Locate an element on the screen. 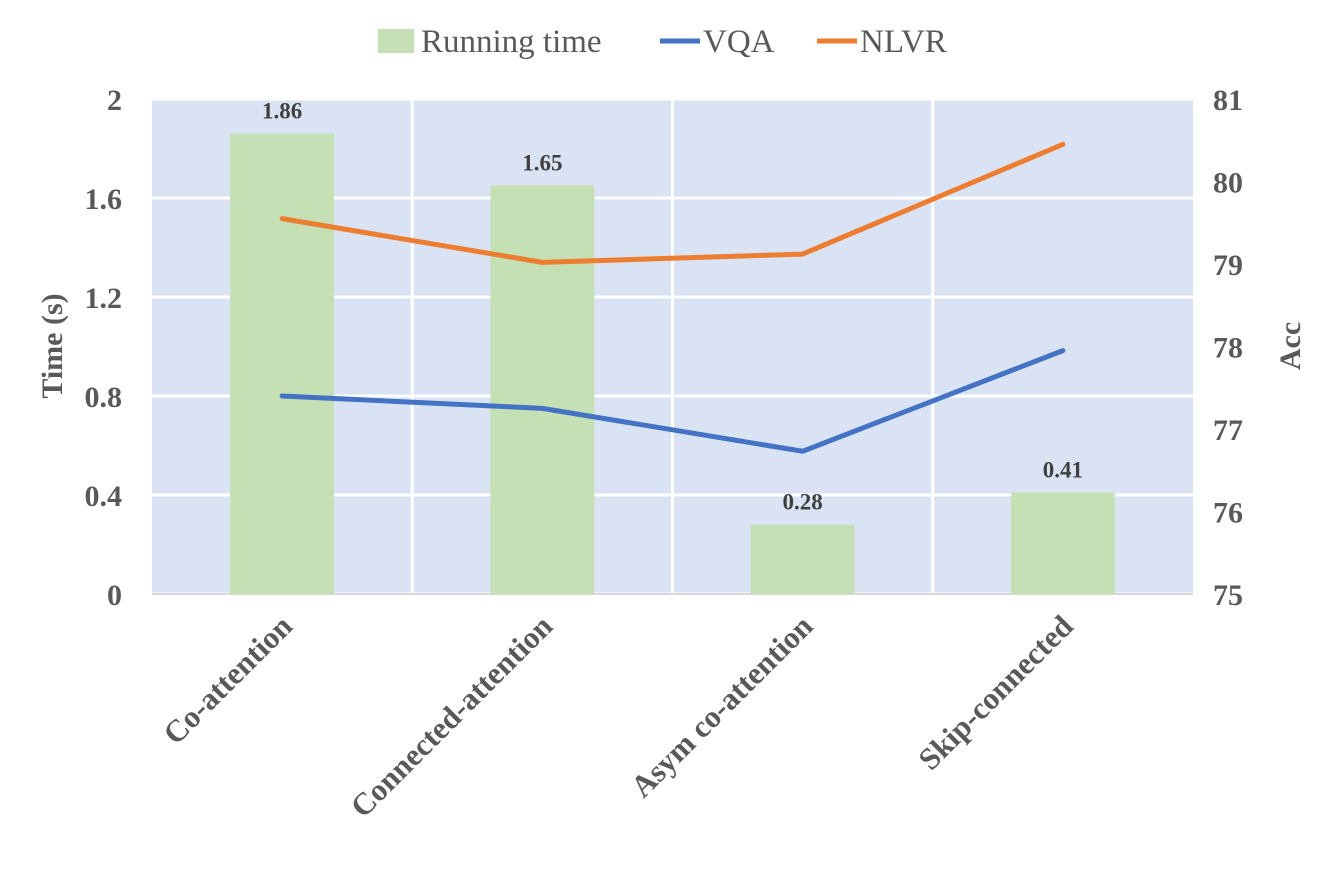 Image resolution: width=1337 pixels, height=891 pixels. x-category-label: Connected-attention is located at coordinates (451, 716).